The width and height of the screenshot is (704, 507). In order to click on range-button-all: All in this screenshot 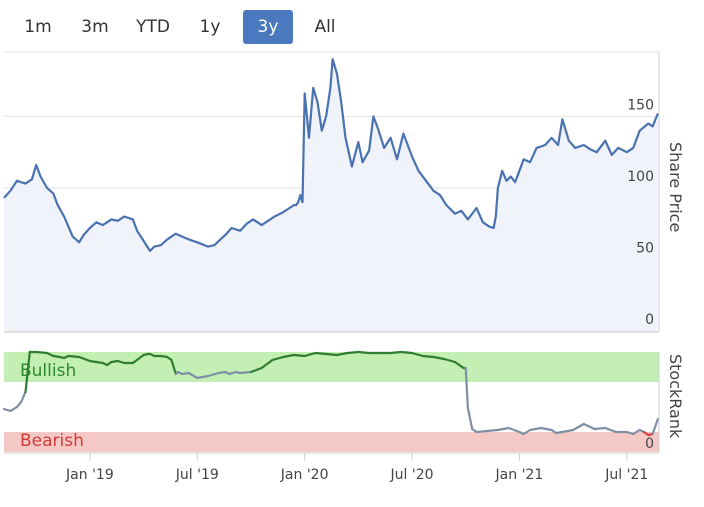, I will do `click(325, 27)`.